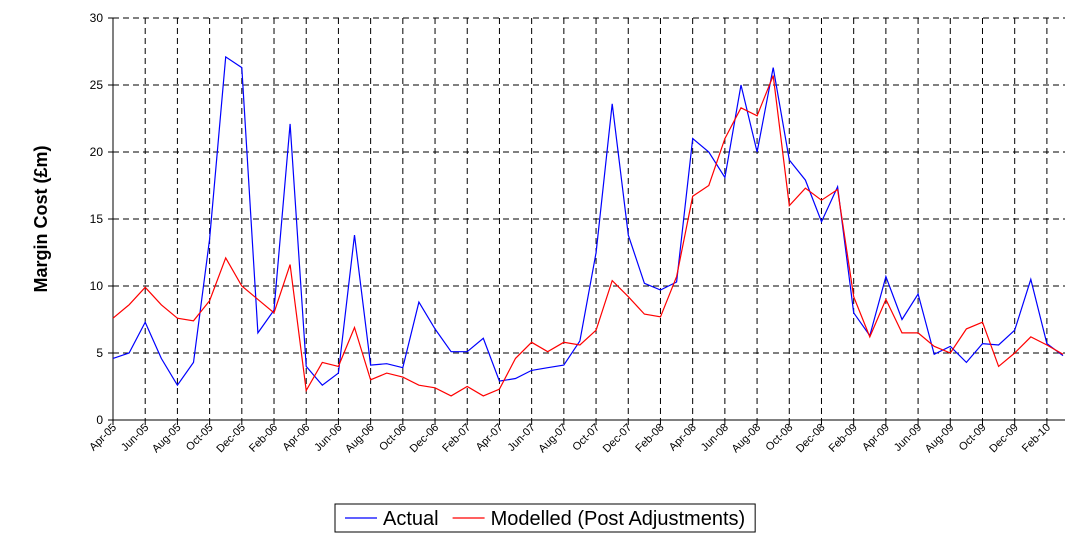  I want to click on x-tick-label: Apr-05, so click(103, 438).